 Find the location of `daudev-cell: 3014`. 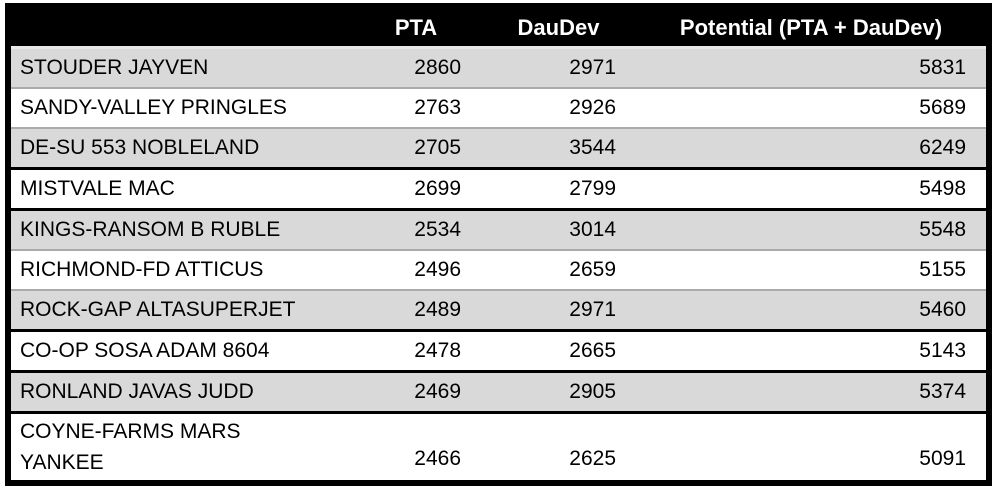

daudev-cell: 3014 is located at coordinates (558, 230).